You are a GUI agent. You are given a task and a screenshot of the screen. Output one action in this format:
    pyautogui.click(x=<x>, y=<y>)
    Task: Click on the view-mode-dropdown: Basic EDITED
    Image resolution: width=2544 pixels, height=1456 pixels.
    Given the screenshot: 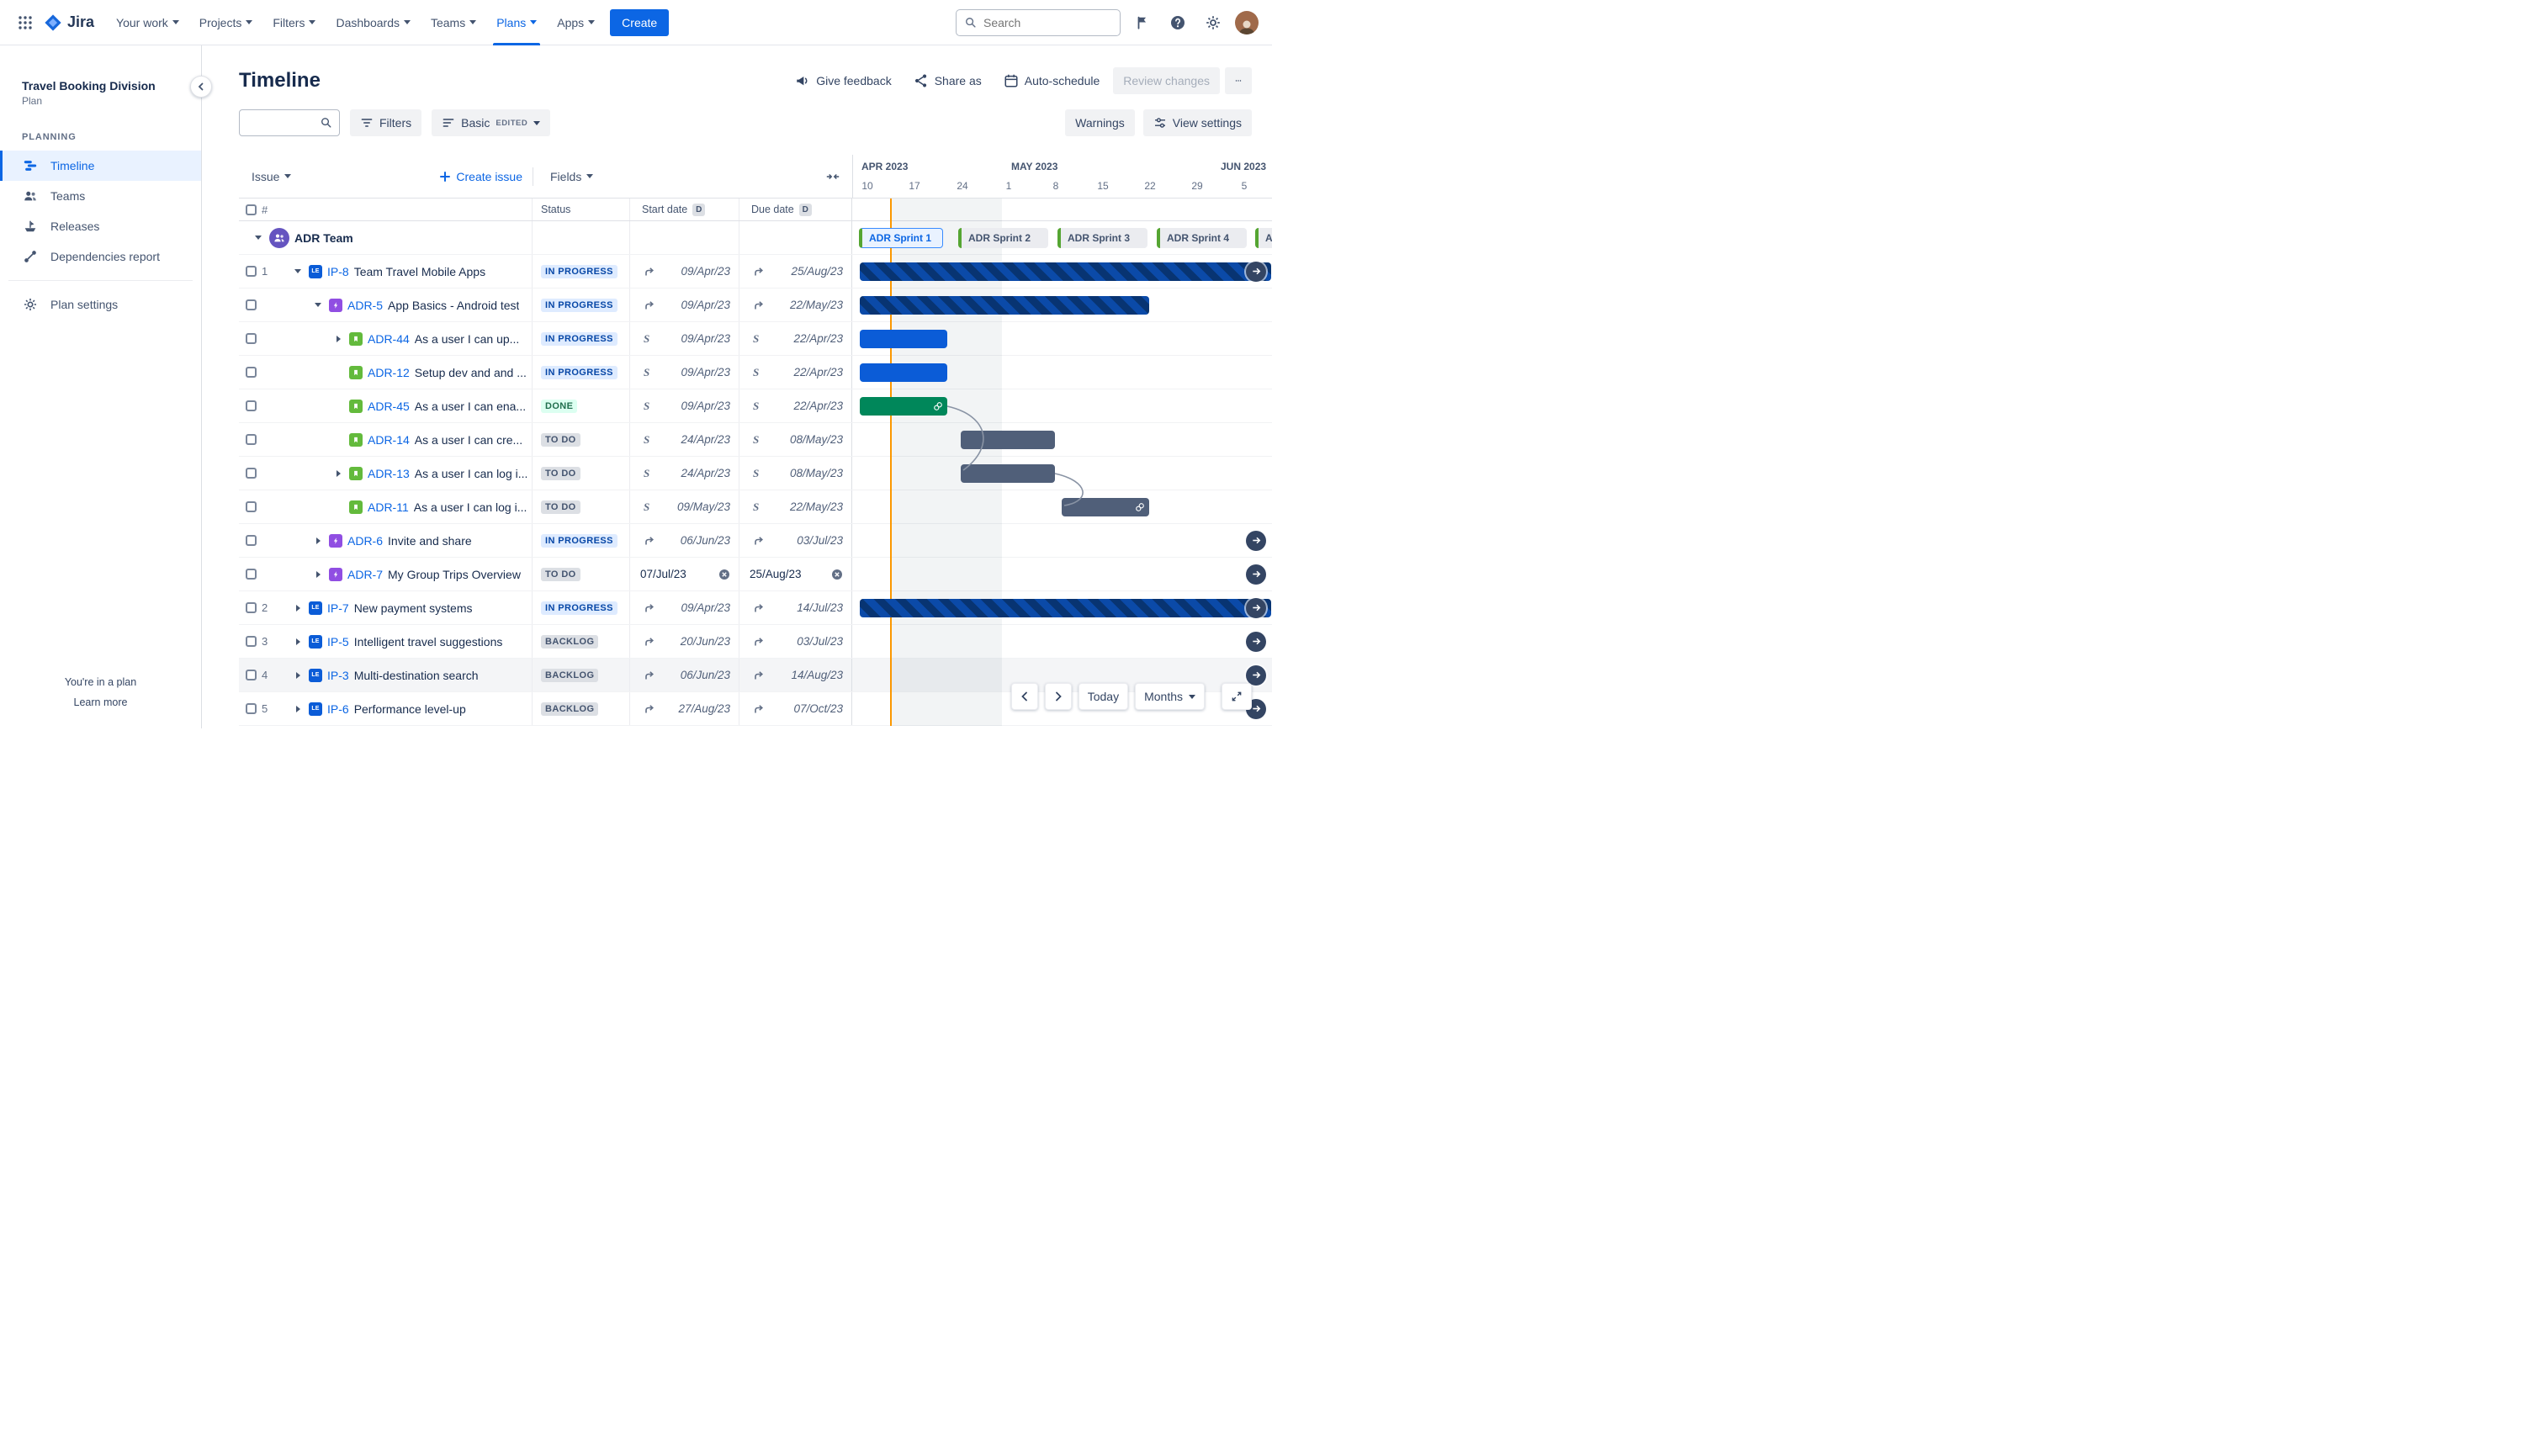 What is the action you would take?
    pyautogui.click(x=491, y=122)
    